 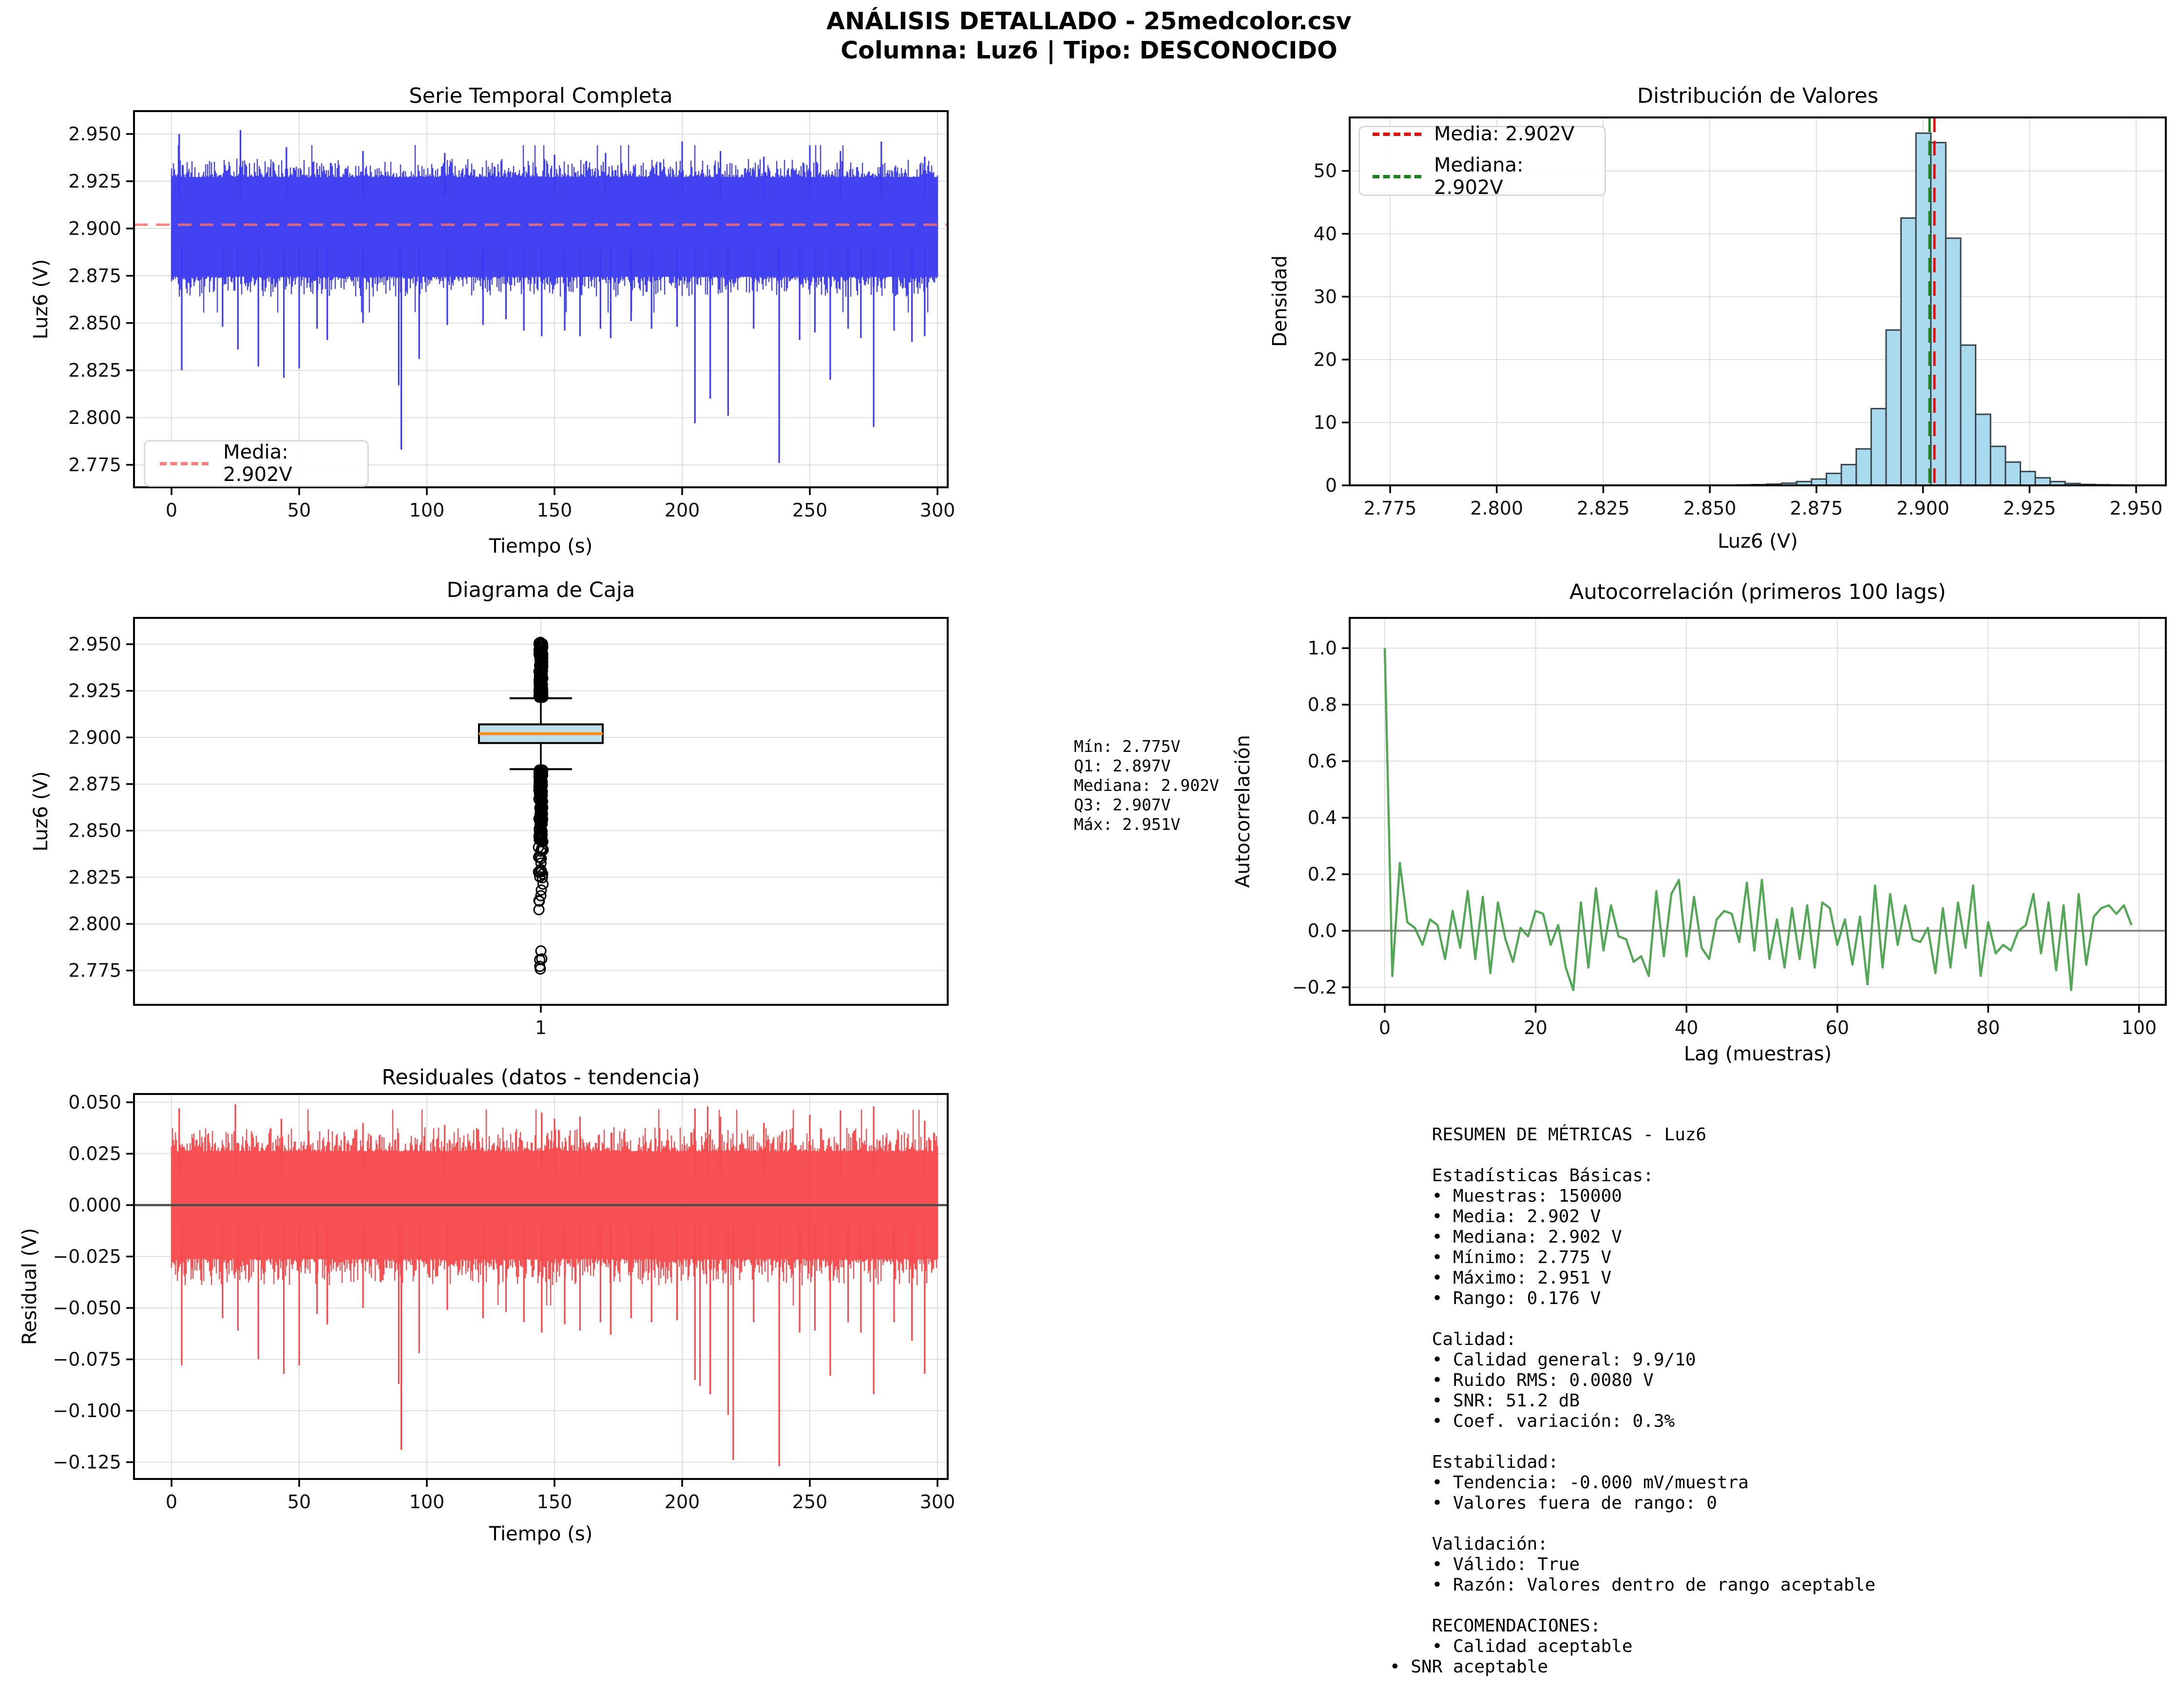 What do you see at coordinates (1988, 1027) in the screenshot?
I see `x-tick-label: 80` at bounding box center [1988, 1027].